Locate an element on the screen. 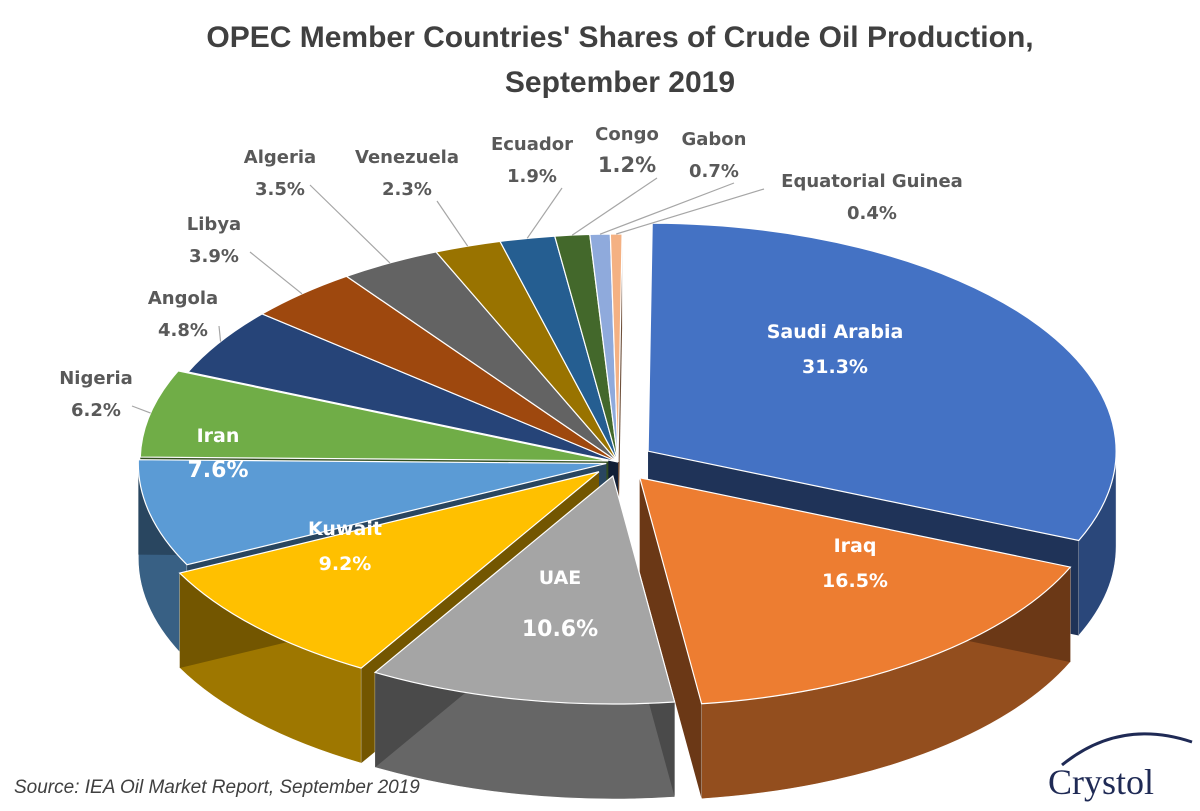 The width and height of the screenshot is (1200, 811). label-uae-name: UAE is located at coordinates (560, 578).